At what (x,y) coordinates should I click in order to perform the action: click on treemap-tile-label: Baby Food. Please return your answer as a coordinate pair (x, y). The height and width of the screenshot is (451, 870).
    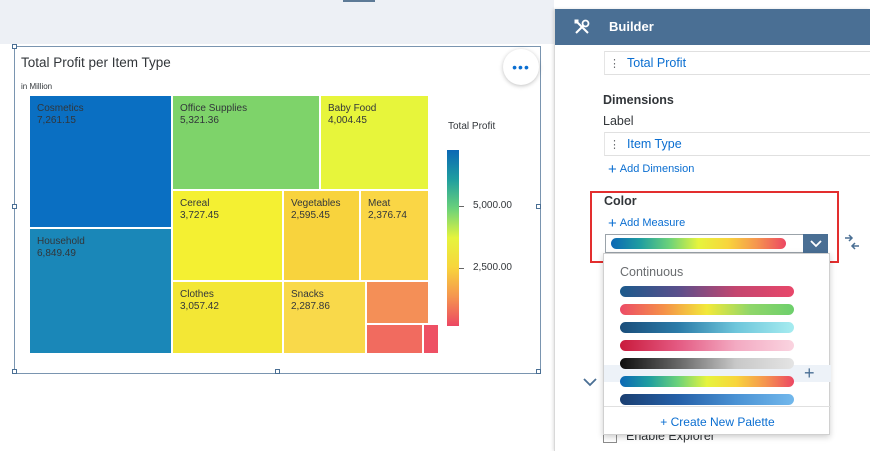
    Looking at the image, I should click on (352, 108).